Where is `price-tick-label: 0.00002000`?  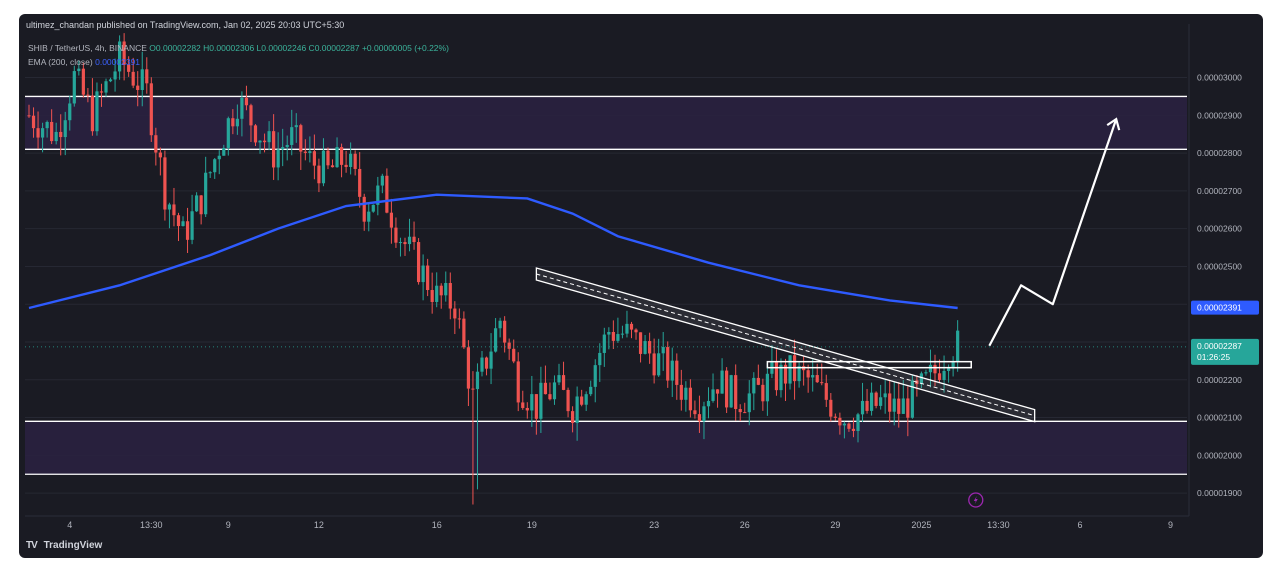 price-tick-label: 0.00002000 is located at coordinates (1219, 455).